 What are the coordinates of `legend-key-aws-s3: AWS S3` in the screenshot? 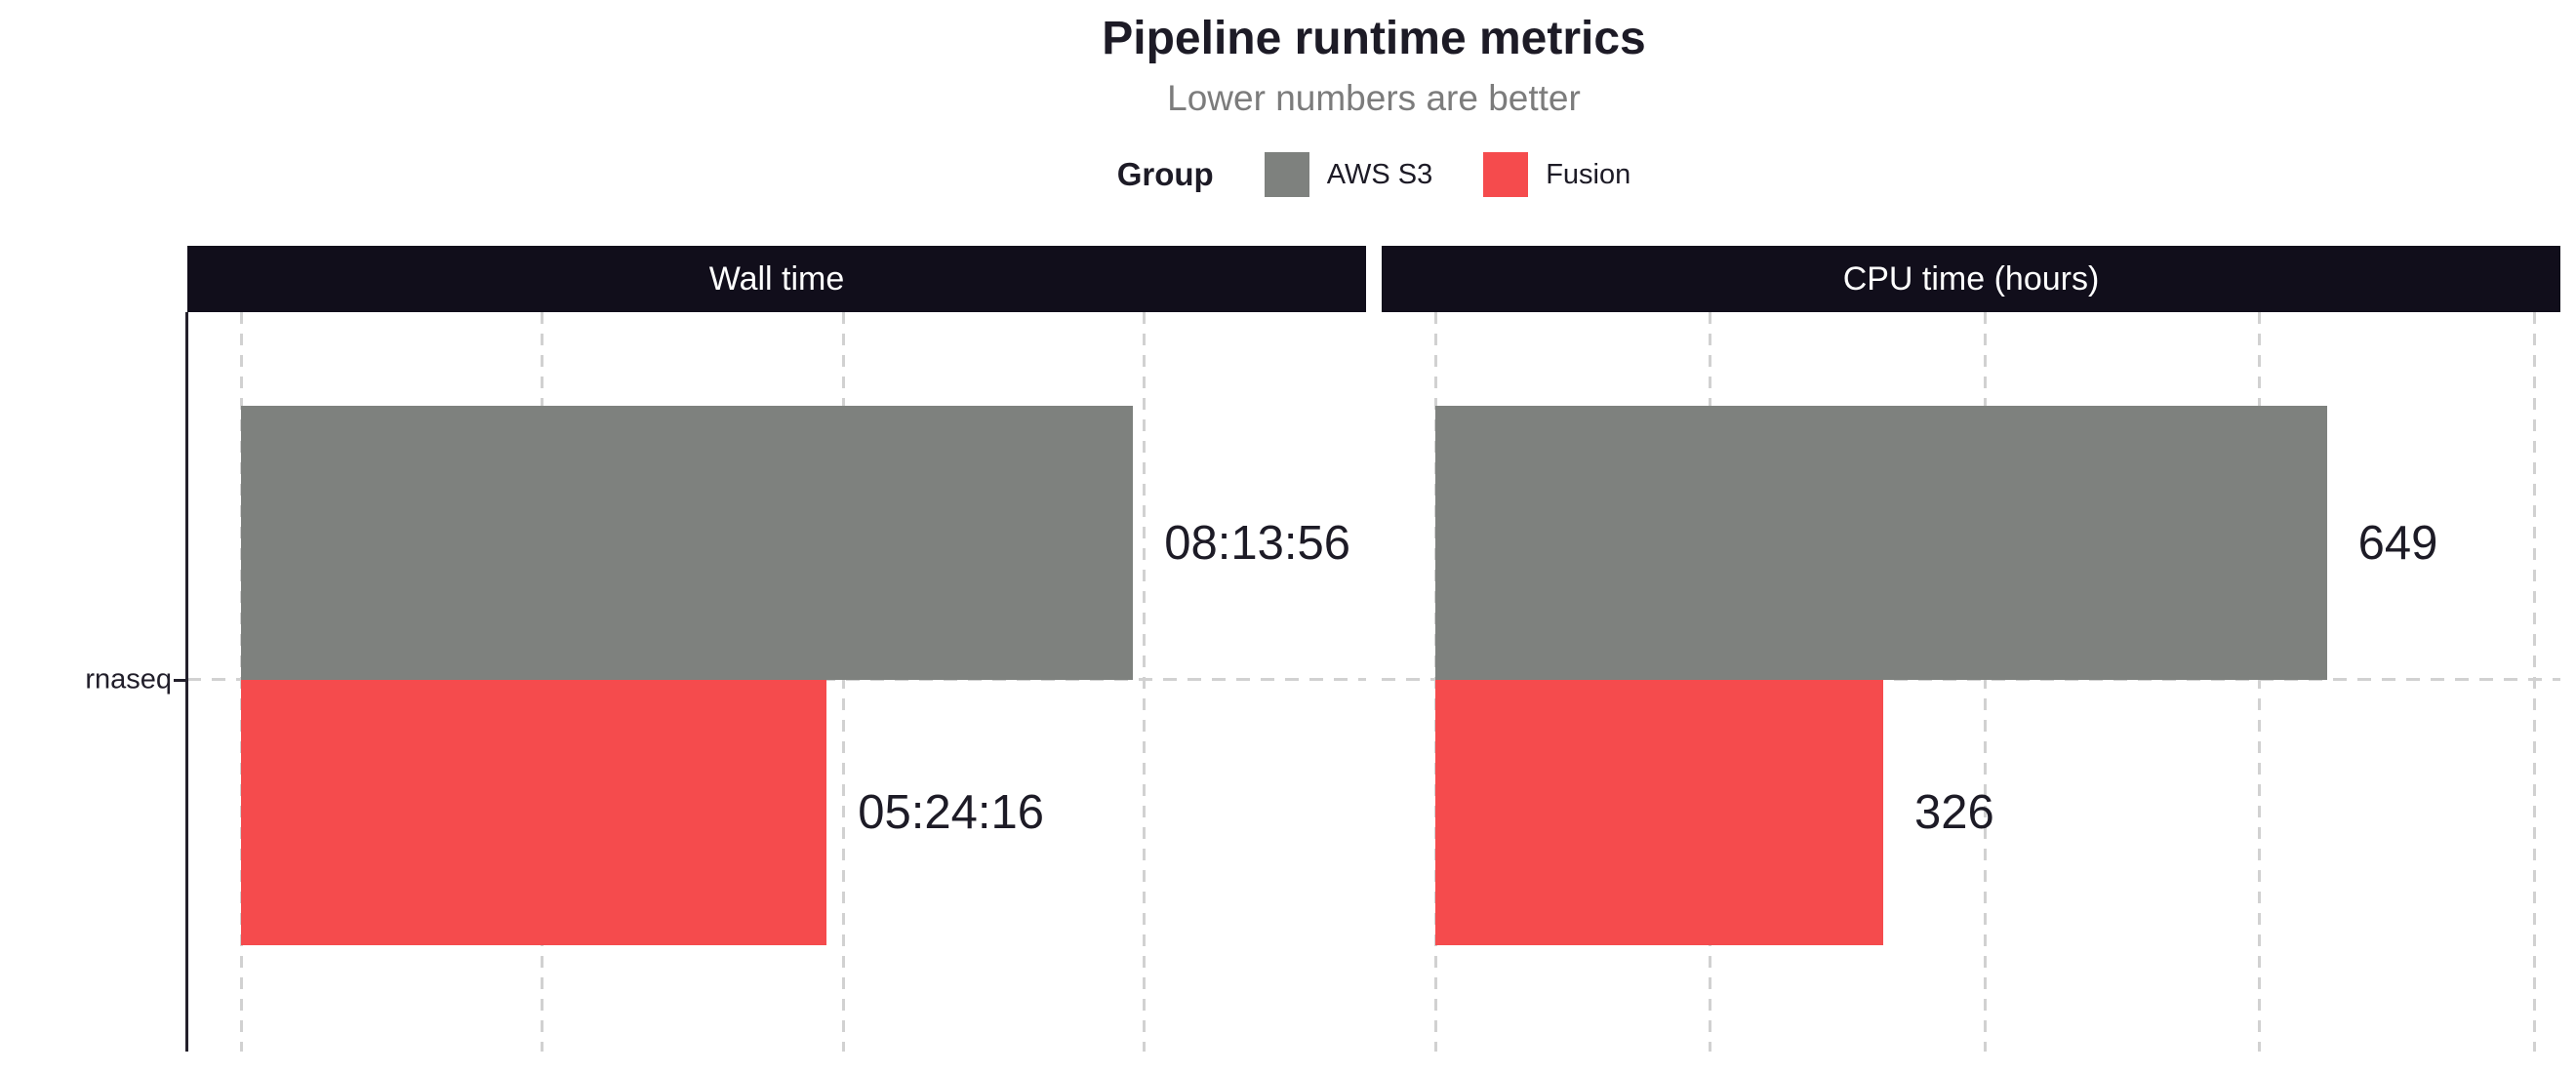 It's located at (1348, 175).